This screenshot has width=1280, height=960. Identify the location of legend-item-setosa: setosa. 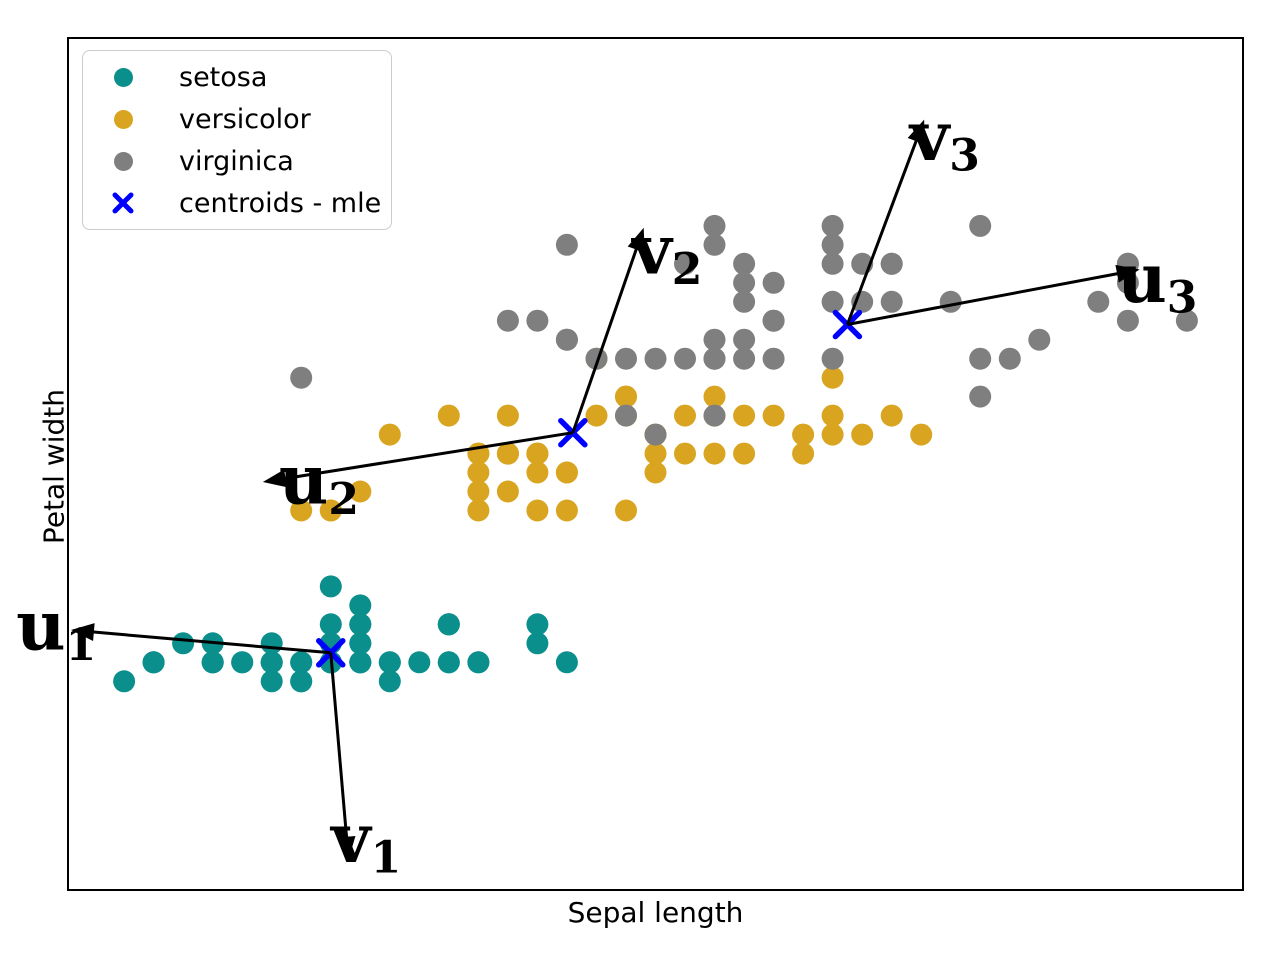
(237, 77).